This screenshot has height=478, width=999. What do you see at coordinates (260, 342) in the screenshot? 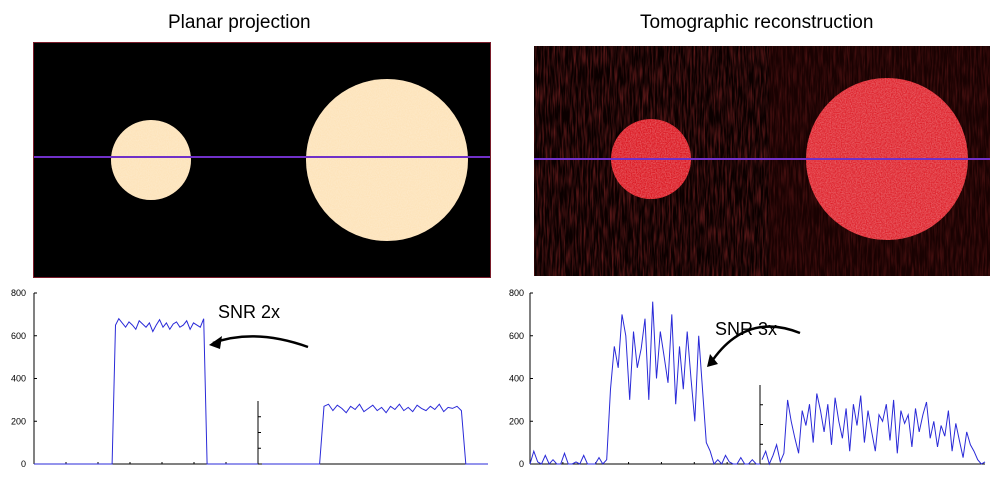
I see `left-arrow` at bounding box center [260, 342].